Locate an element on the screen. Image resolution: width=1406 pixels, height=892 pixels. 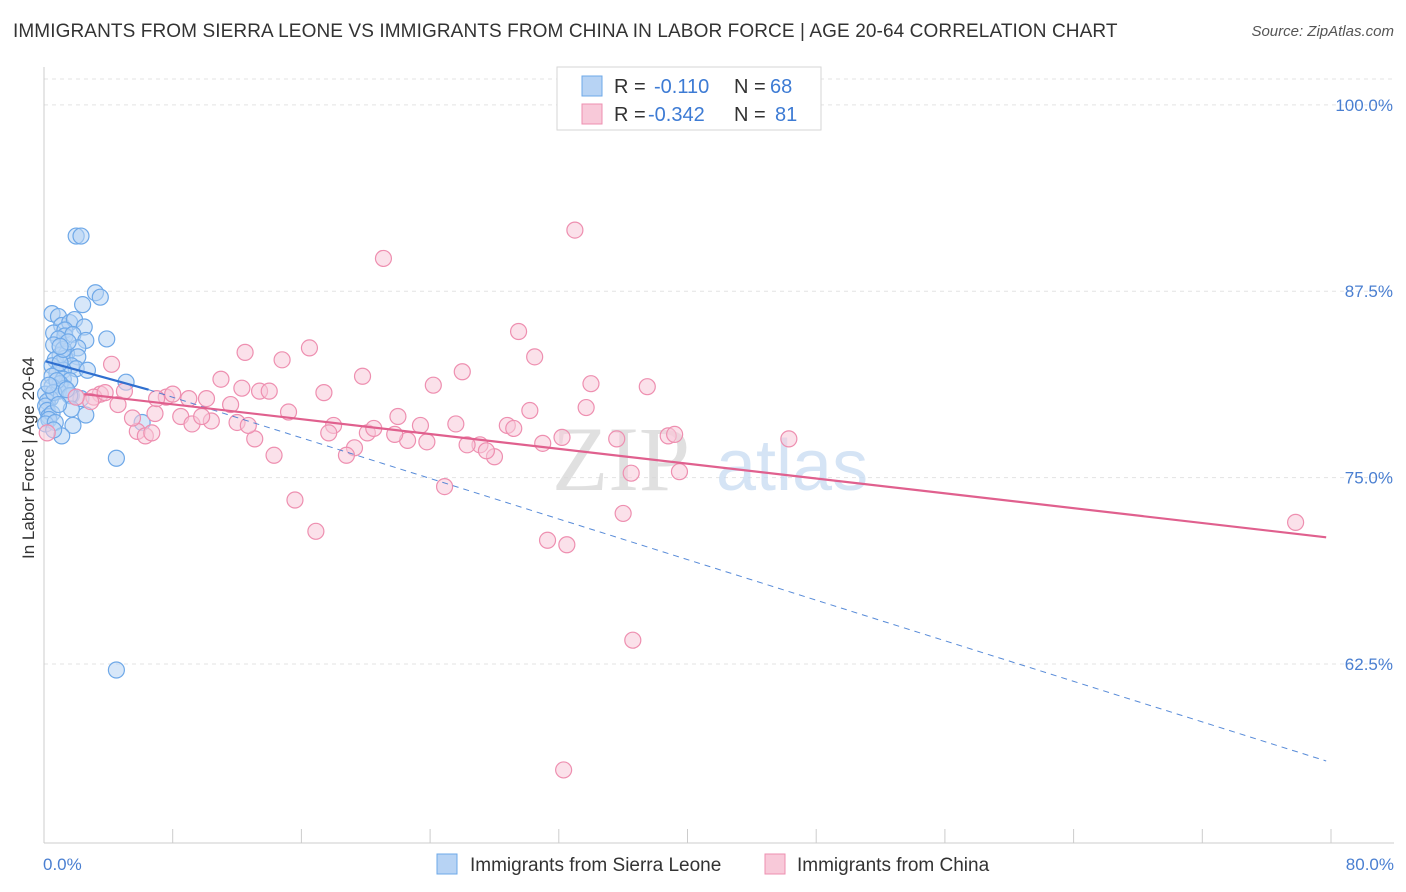
bottom-legend-swatch-pink is located at coordinates (775, 864).